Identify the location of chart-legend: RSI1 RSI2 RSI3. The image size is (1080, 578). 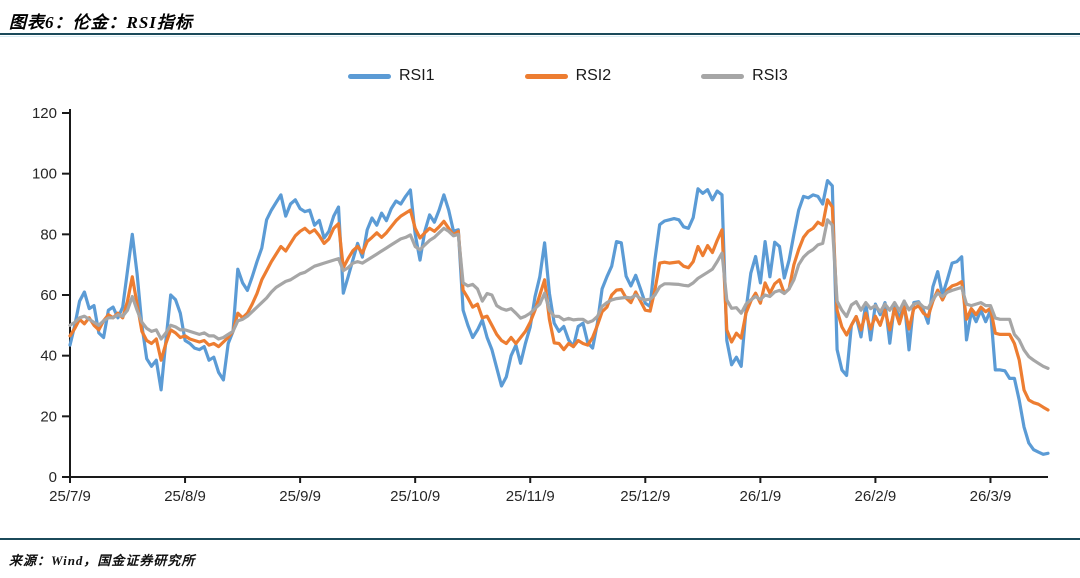
(568, 76).